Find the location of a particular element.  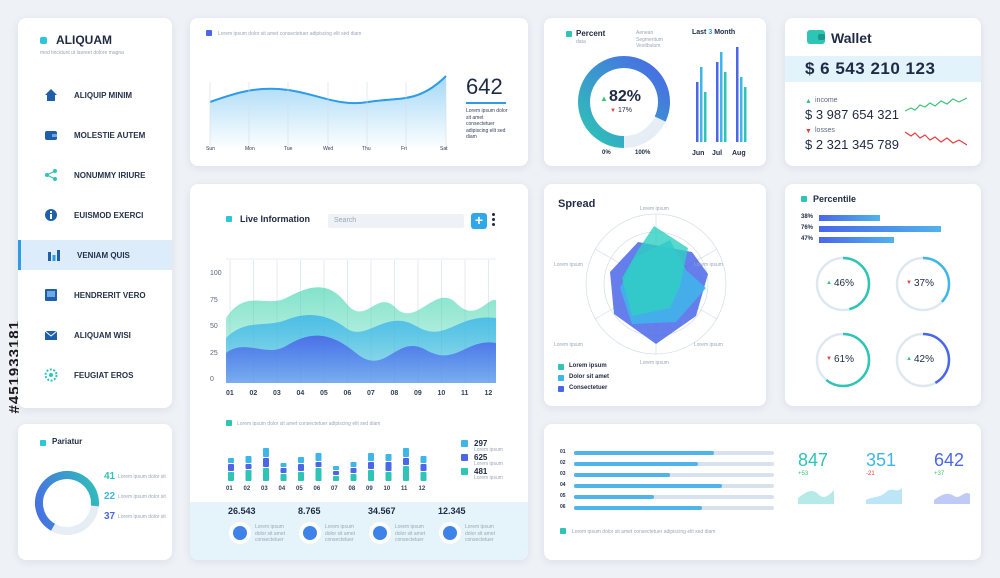

live-search-input: Search is located at coordinates (396, 221).